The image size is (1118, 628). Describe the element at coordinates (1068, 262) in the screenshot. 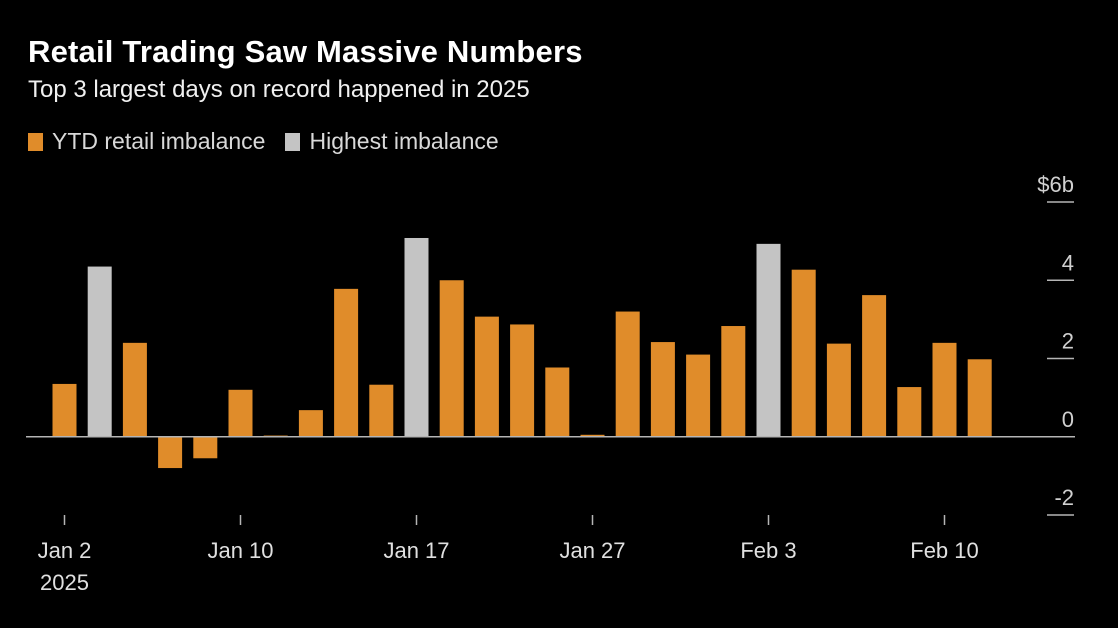

I see `y-tick-label: 4` at that location.